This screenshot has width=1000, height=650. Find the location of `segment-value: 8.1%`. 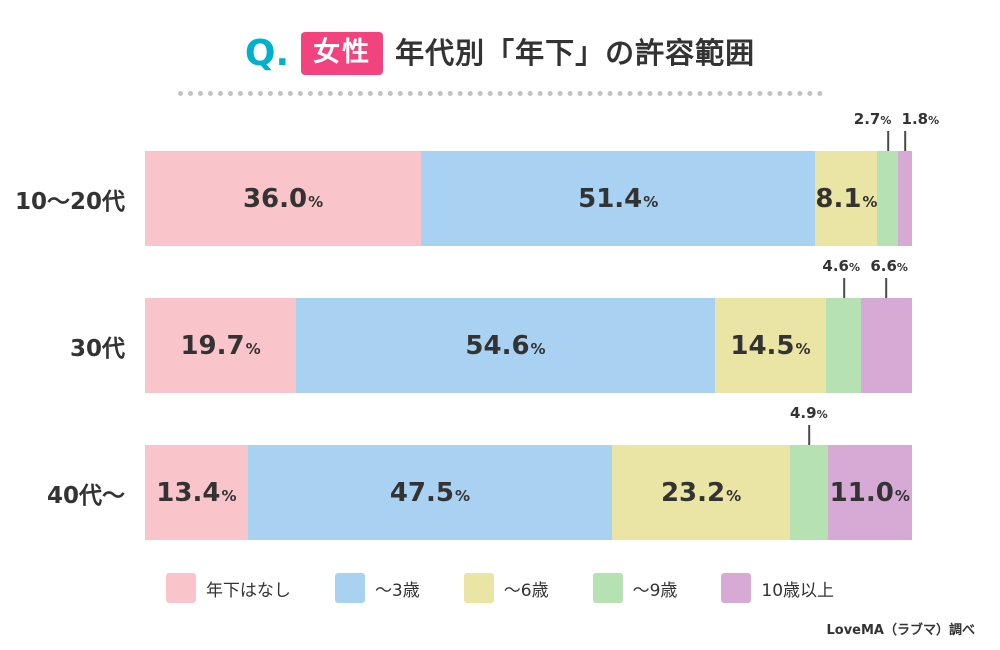

segment-value: 8.1% is located at coordinates (846, 198).